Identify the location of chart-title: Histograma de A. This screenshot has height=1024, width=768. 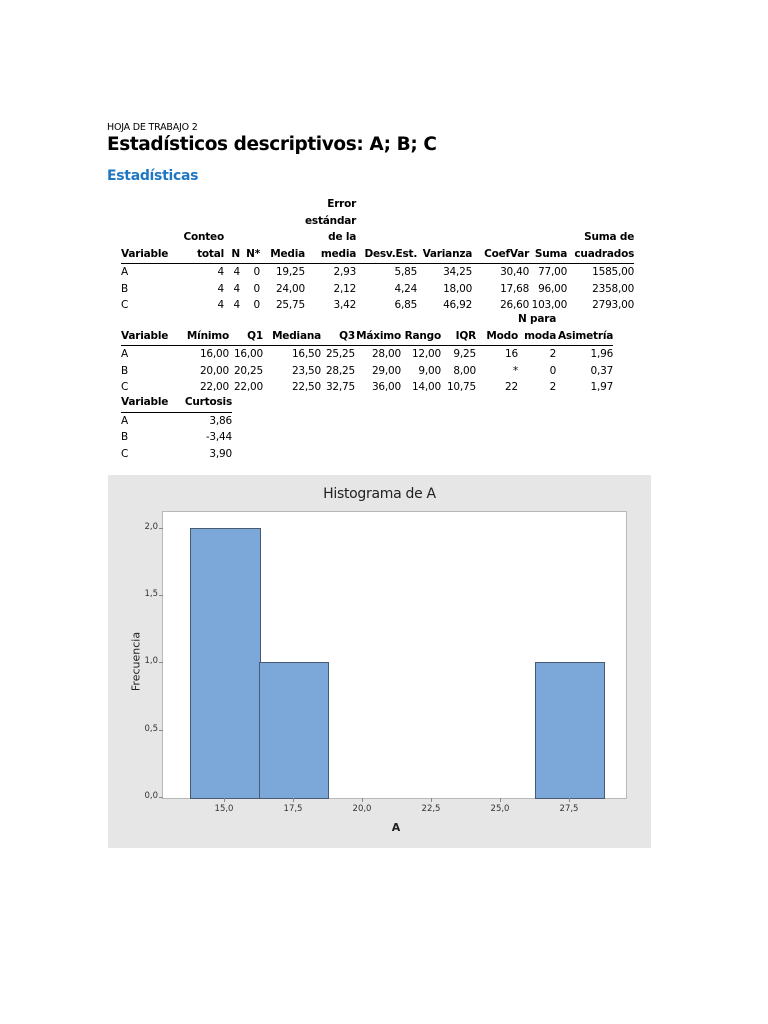
(379, 494).